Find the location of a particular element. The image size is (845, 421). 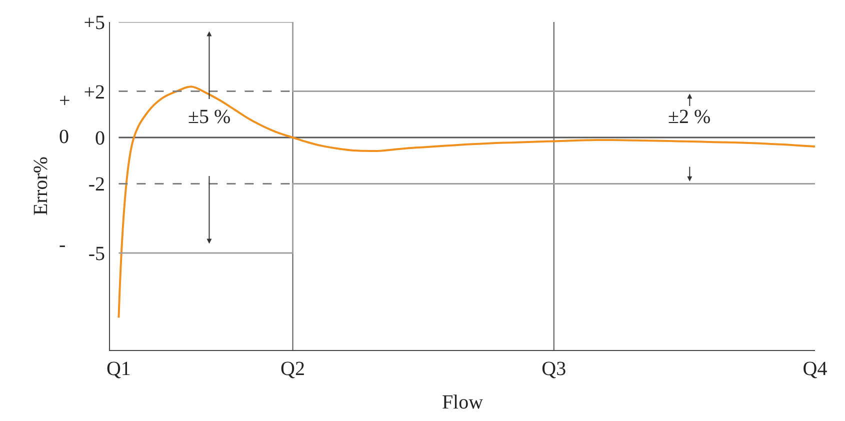

x-tick-label: Q1 is located at coordinates (118, 369).